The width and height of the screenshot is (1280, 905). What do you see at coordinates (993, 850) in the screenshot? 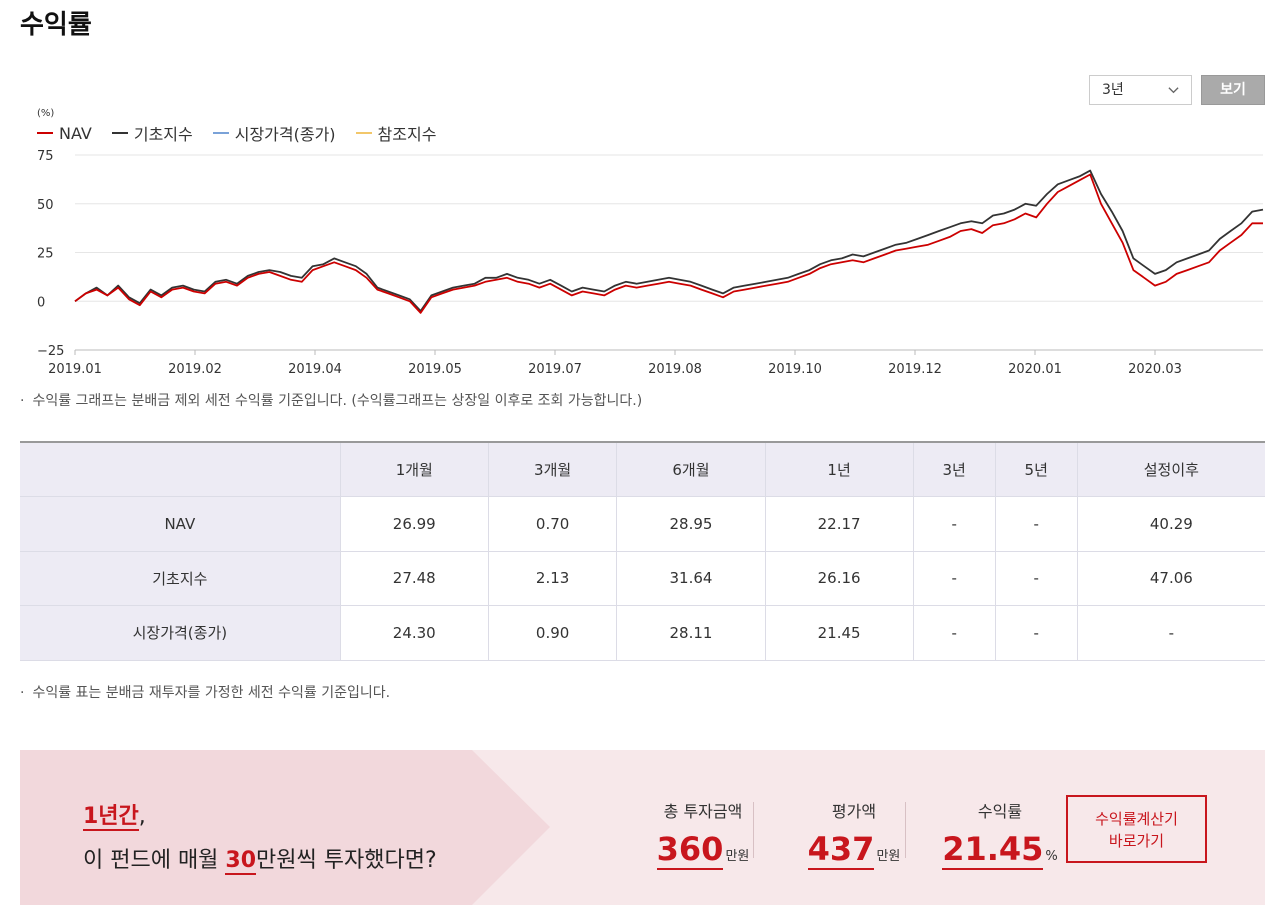
I see `stat-number: 21.45` at bounding box center [993, 850].